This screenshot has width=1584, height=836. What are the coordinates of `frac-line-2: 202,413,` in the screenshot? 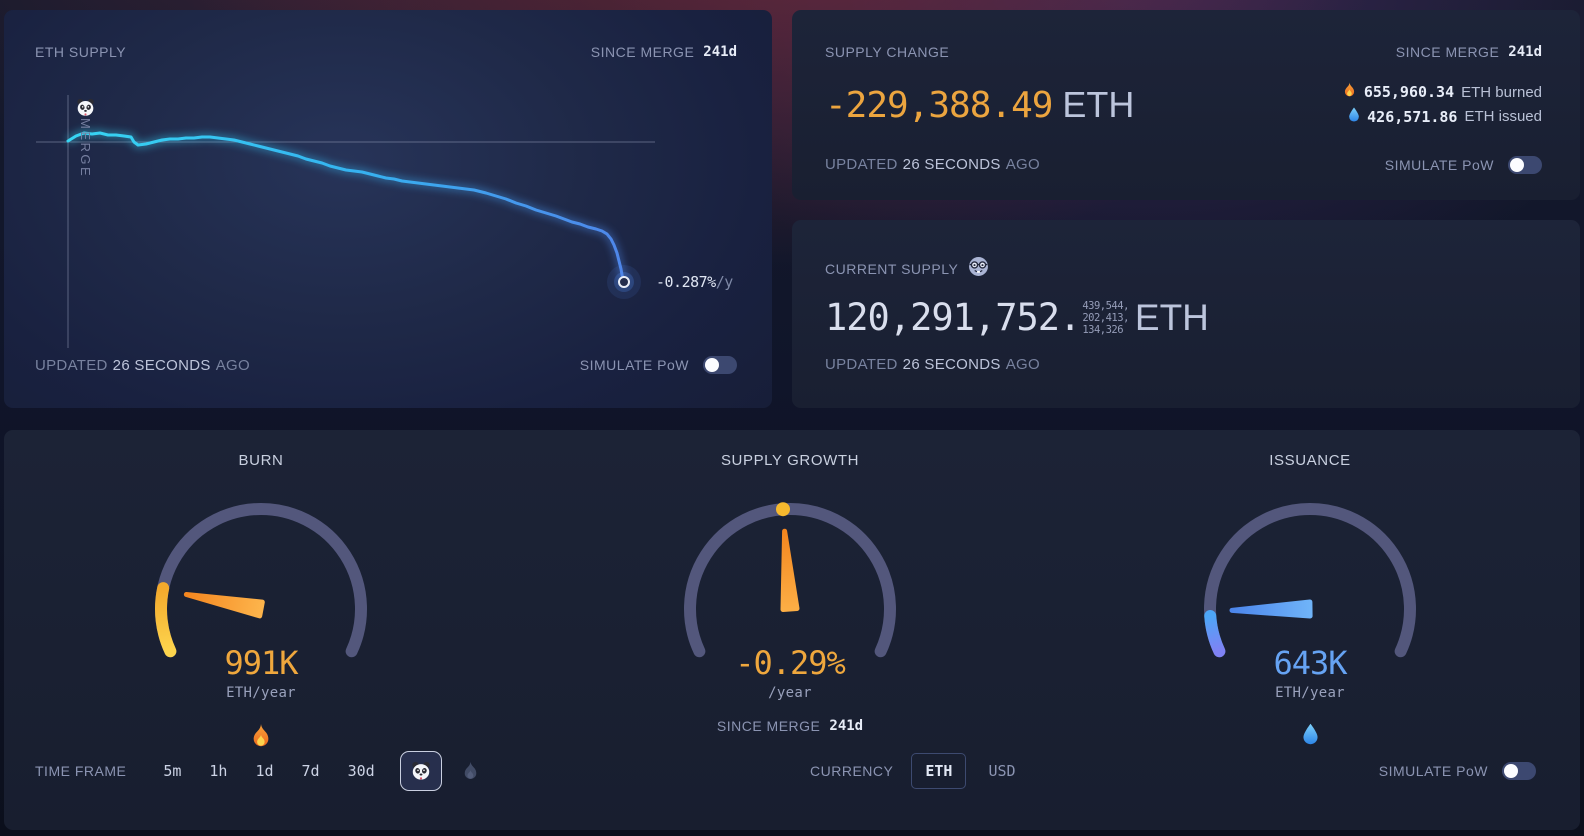 It's located at (1105, 317).